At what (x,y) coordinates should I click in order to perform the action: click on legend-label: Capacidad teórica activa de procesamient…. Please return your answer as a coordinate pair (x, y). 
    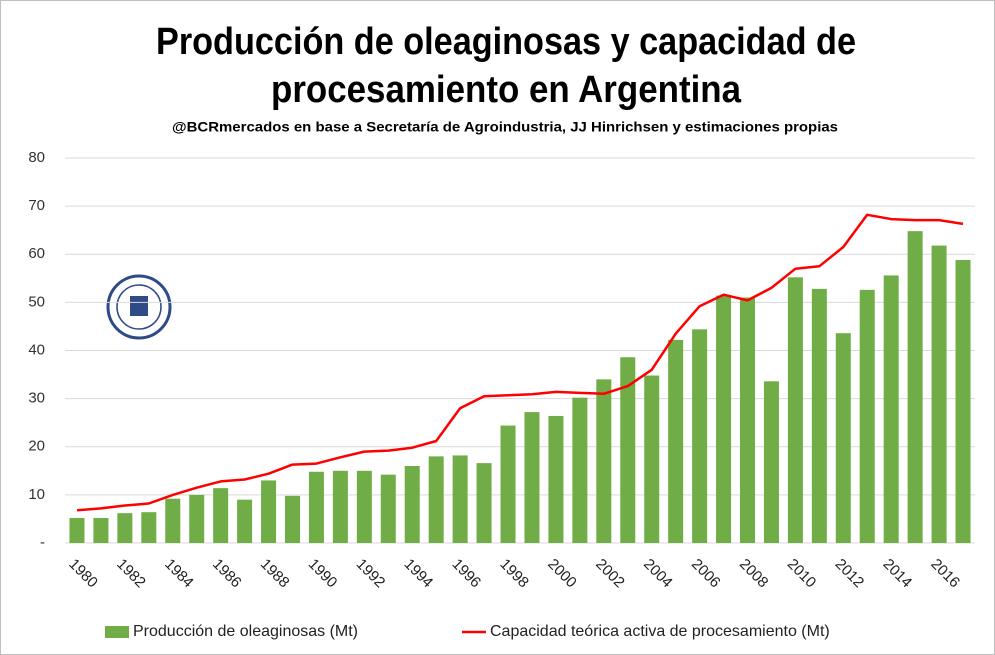
    Looking at the image, I should click on (660, 631).